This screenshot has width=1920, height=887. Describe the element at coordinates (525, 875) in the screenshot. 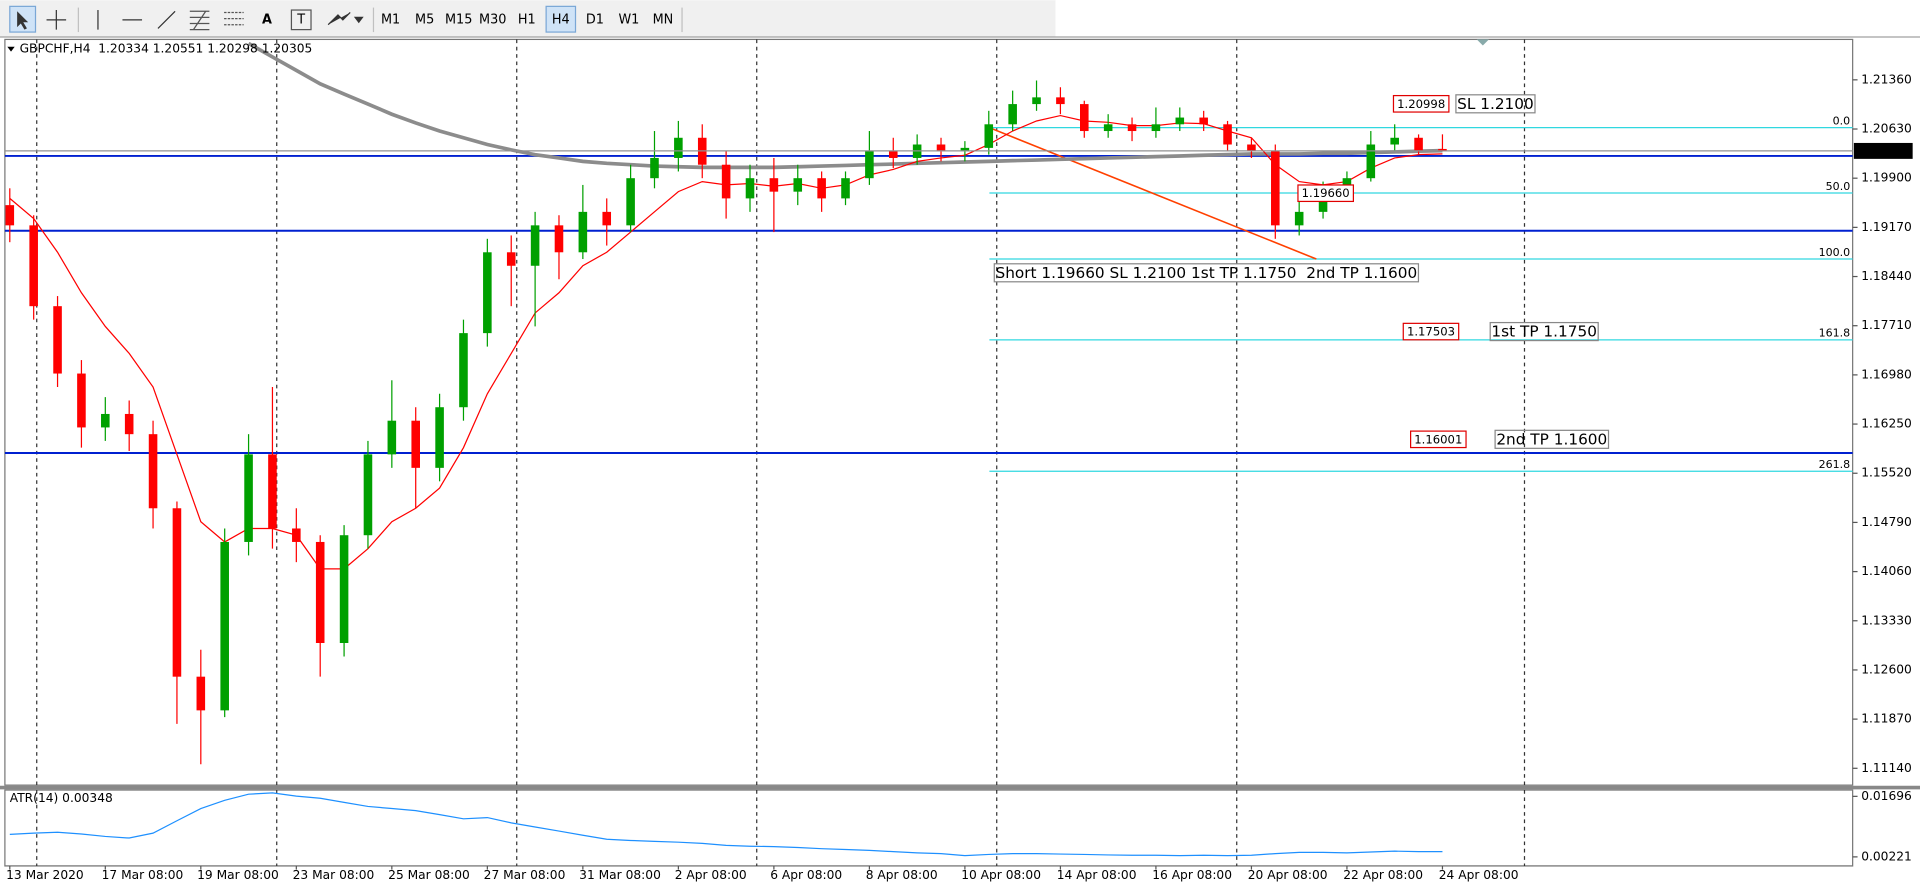

I see `x-tick-label: 27 Mar 08:00` at that location.